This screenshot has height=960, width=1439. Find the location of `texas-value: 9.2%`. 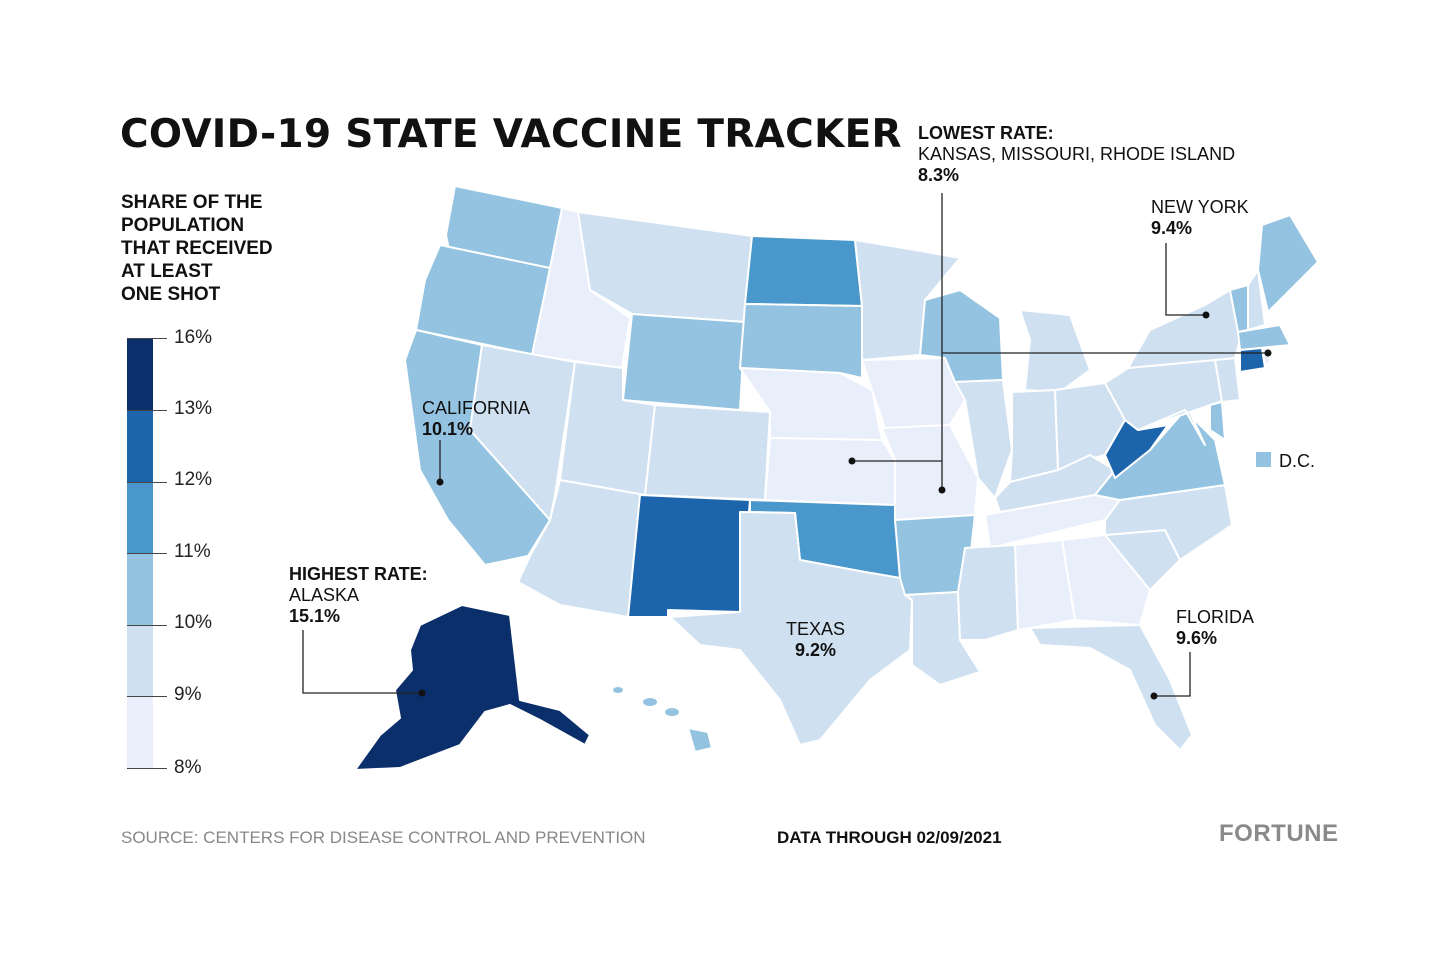

texas-value: 9.2% is located at coordinates (816, 650).